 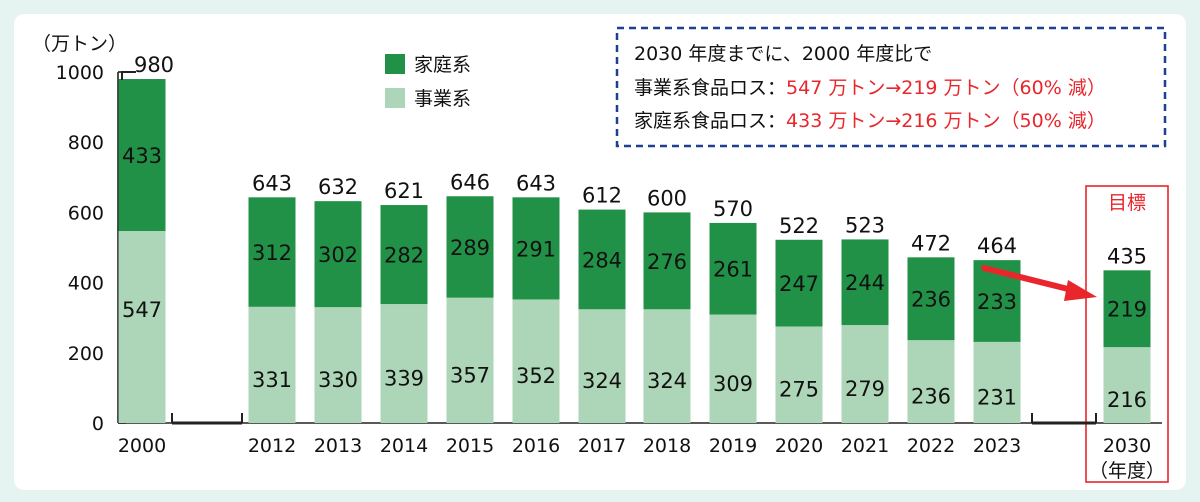 I want to click on bar-business-2030, so click(x=1127, y=385).